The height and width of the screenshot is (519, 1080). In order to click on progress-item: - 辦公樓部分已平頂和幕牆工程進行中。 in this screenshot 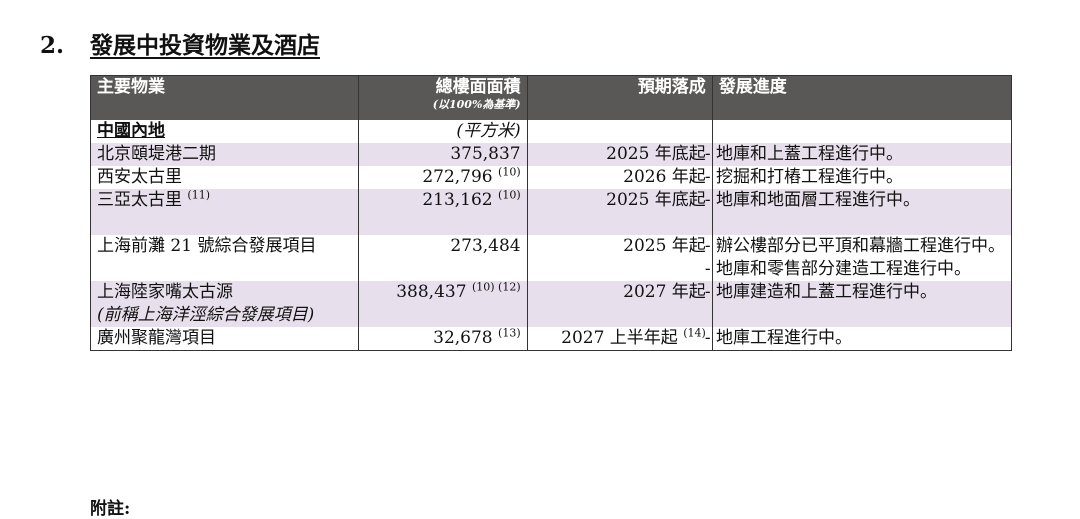, I will do `click(854, 246)`.